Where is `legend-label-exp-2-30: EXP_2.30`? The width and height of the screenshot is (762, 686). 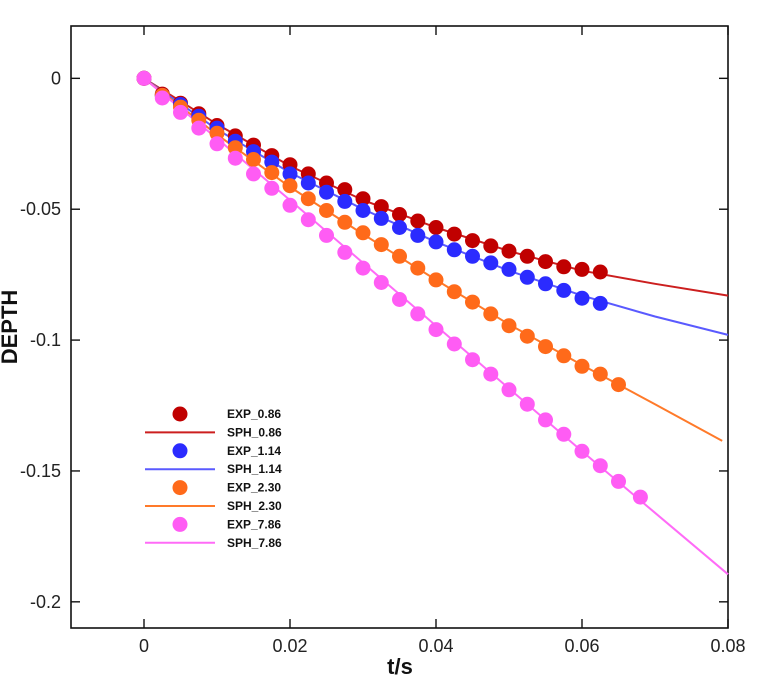 legend-label-exp-2-30: EXP_2.30 is located at coordinates (254, 488).